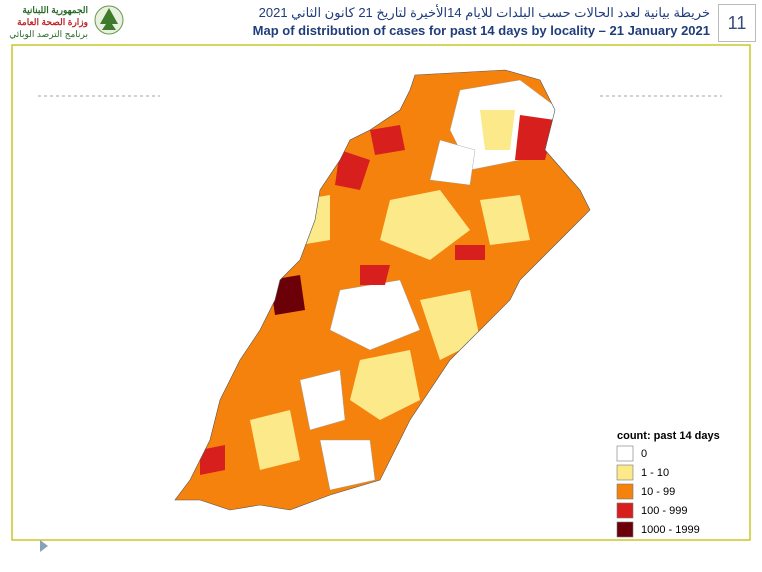 This screenshot has width=762, height=572. Describe the element at coordinates (48, 34) in the screenshot. I see `logo-line: برنامج الترصد الوبائي` at that location.